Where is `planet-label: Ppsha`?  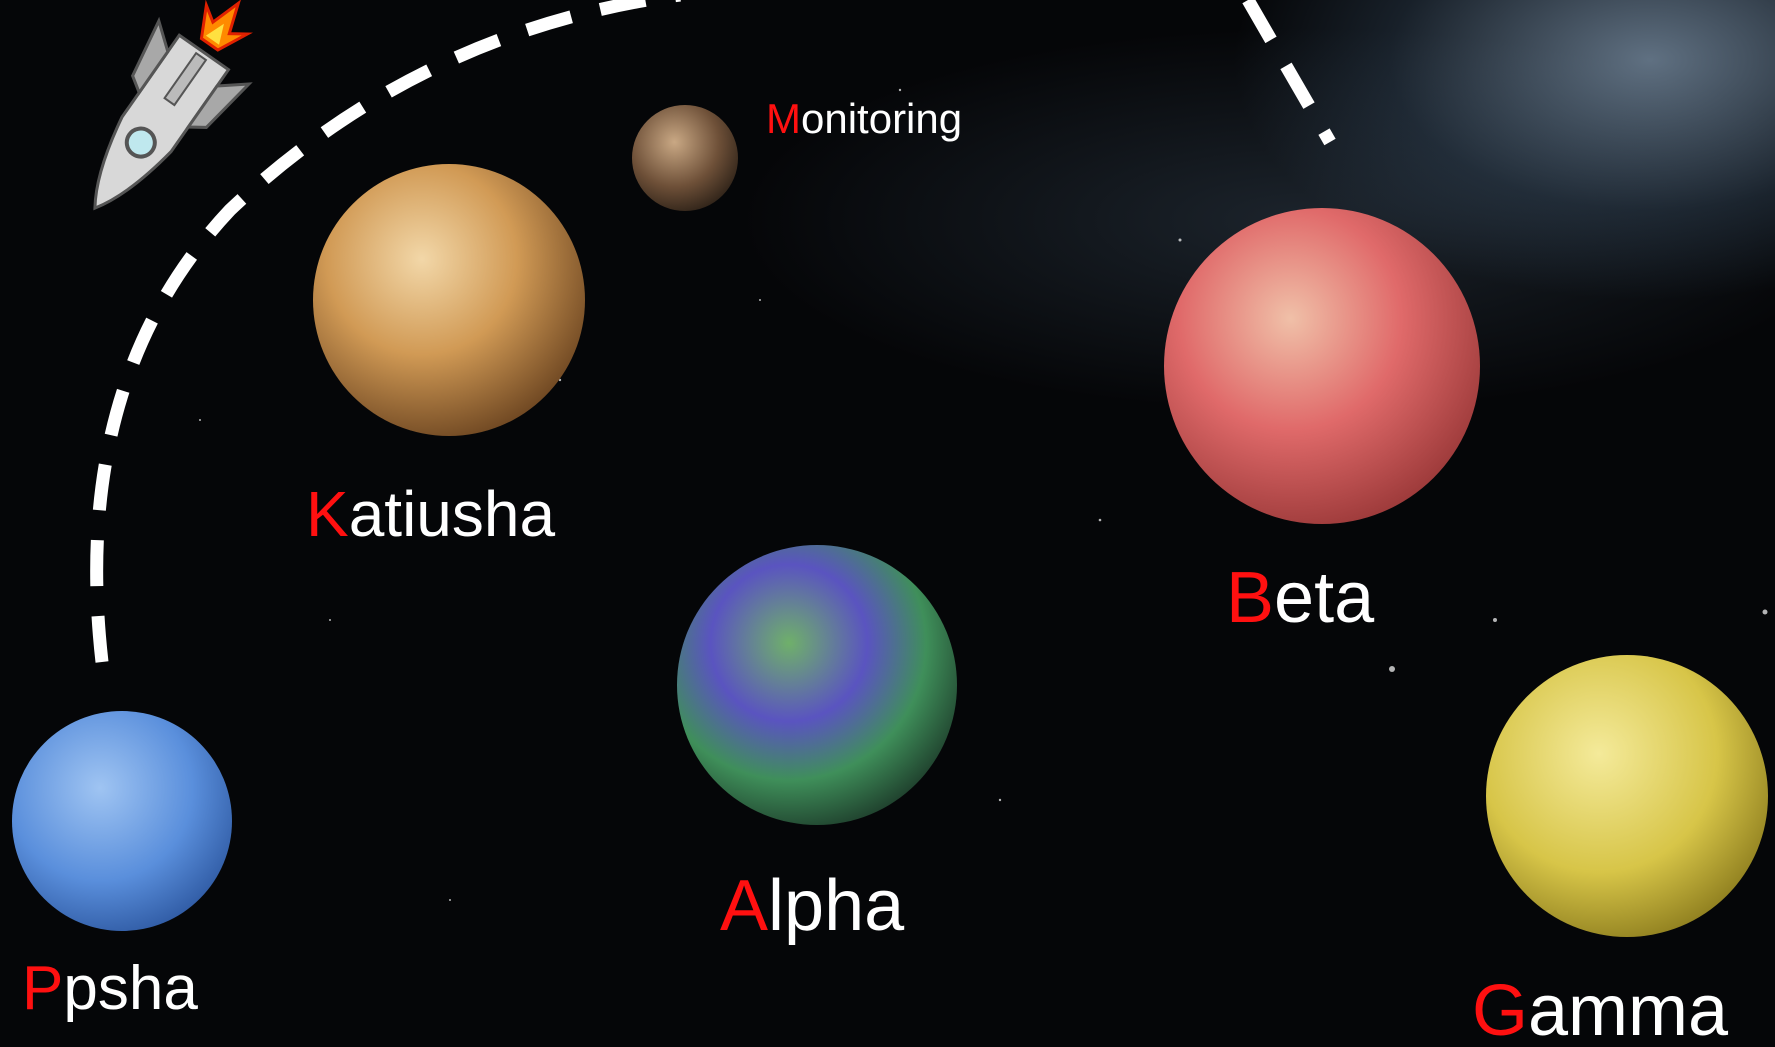 planet-label: Ppsha is located at coordinates (110, 988).